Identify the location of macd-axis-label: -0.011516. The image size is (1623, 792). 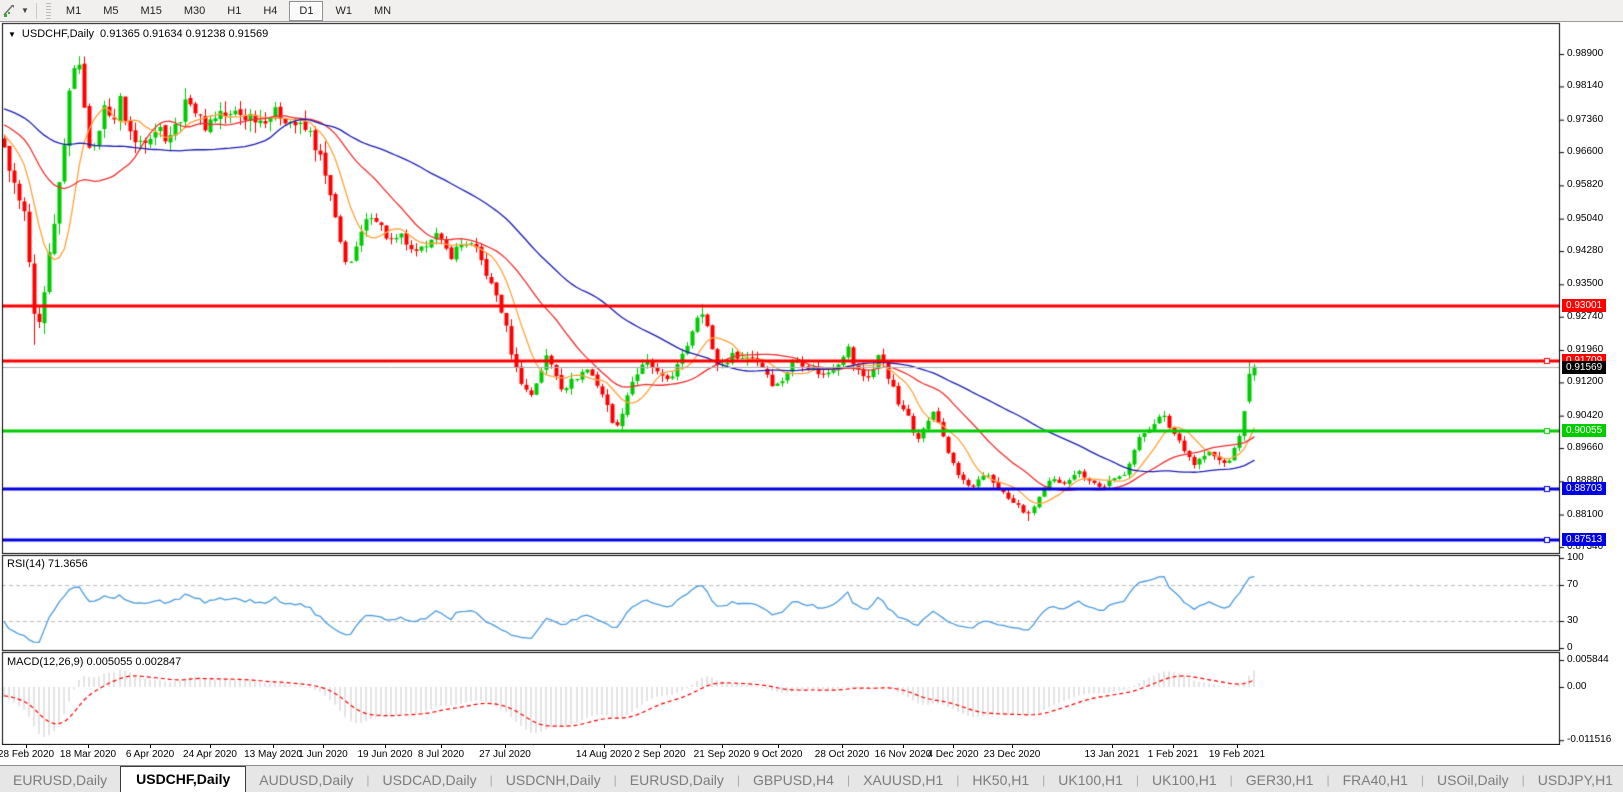
(1589, 739).